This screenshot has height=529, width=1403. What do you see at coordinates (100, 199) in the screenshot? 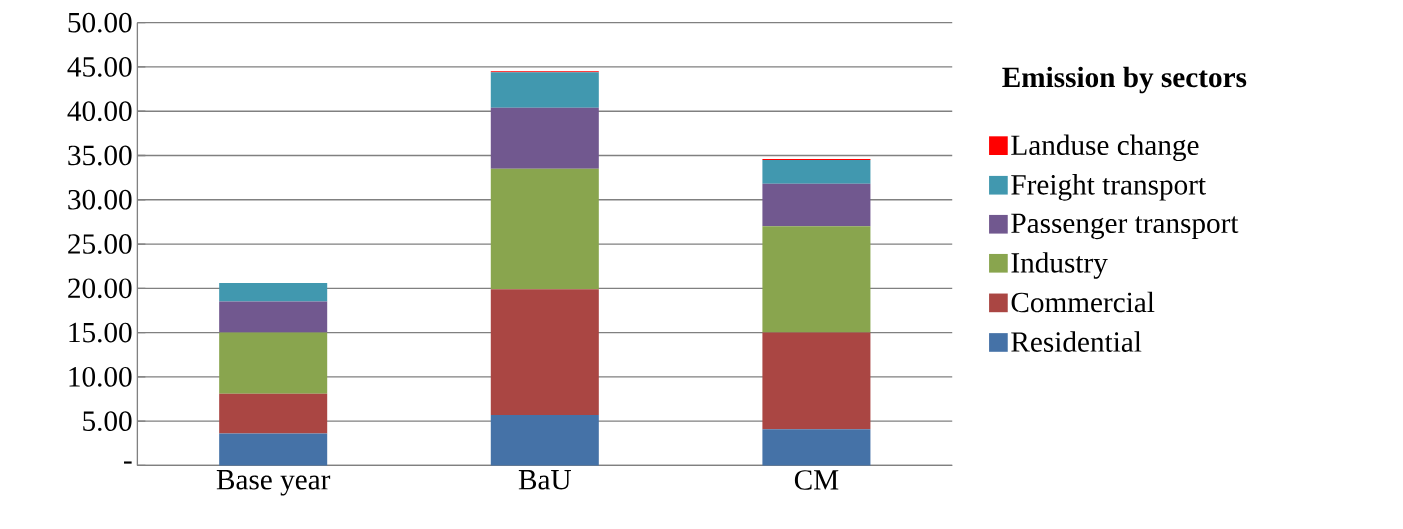
I see `y-tick-label: 30.00` at bounding box center [100, 199].